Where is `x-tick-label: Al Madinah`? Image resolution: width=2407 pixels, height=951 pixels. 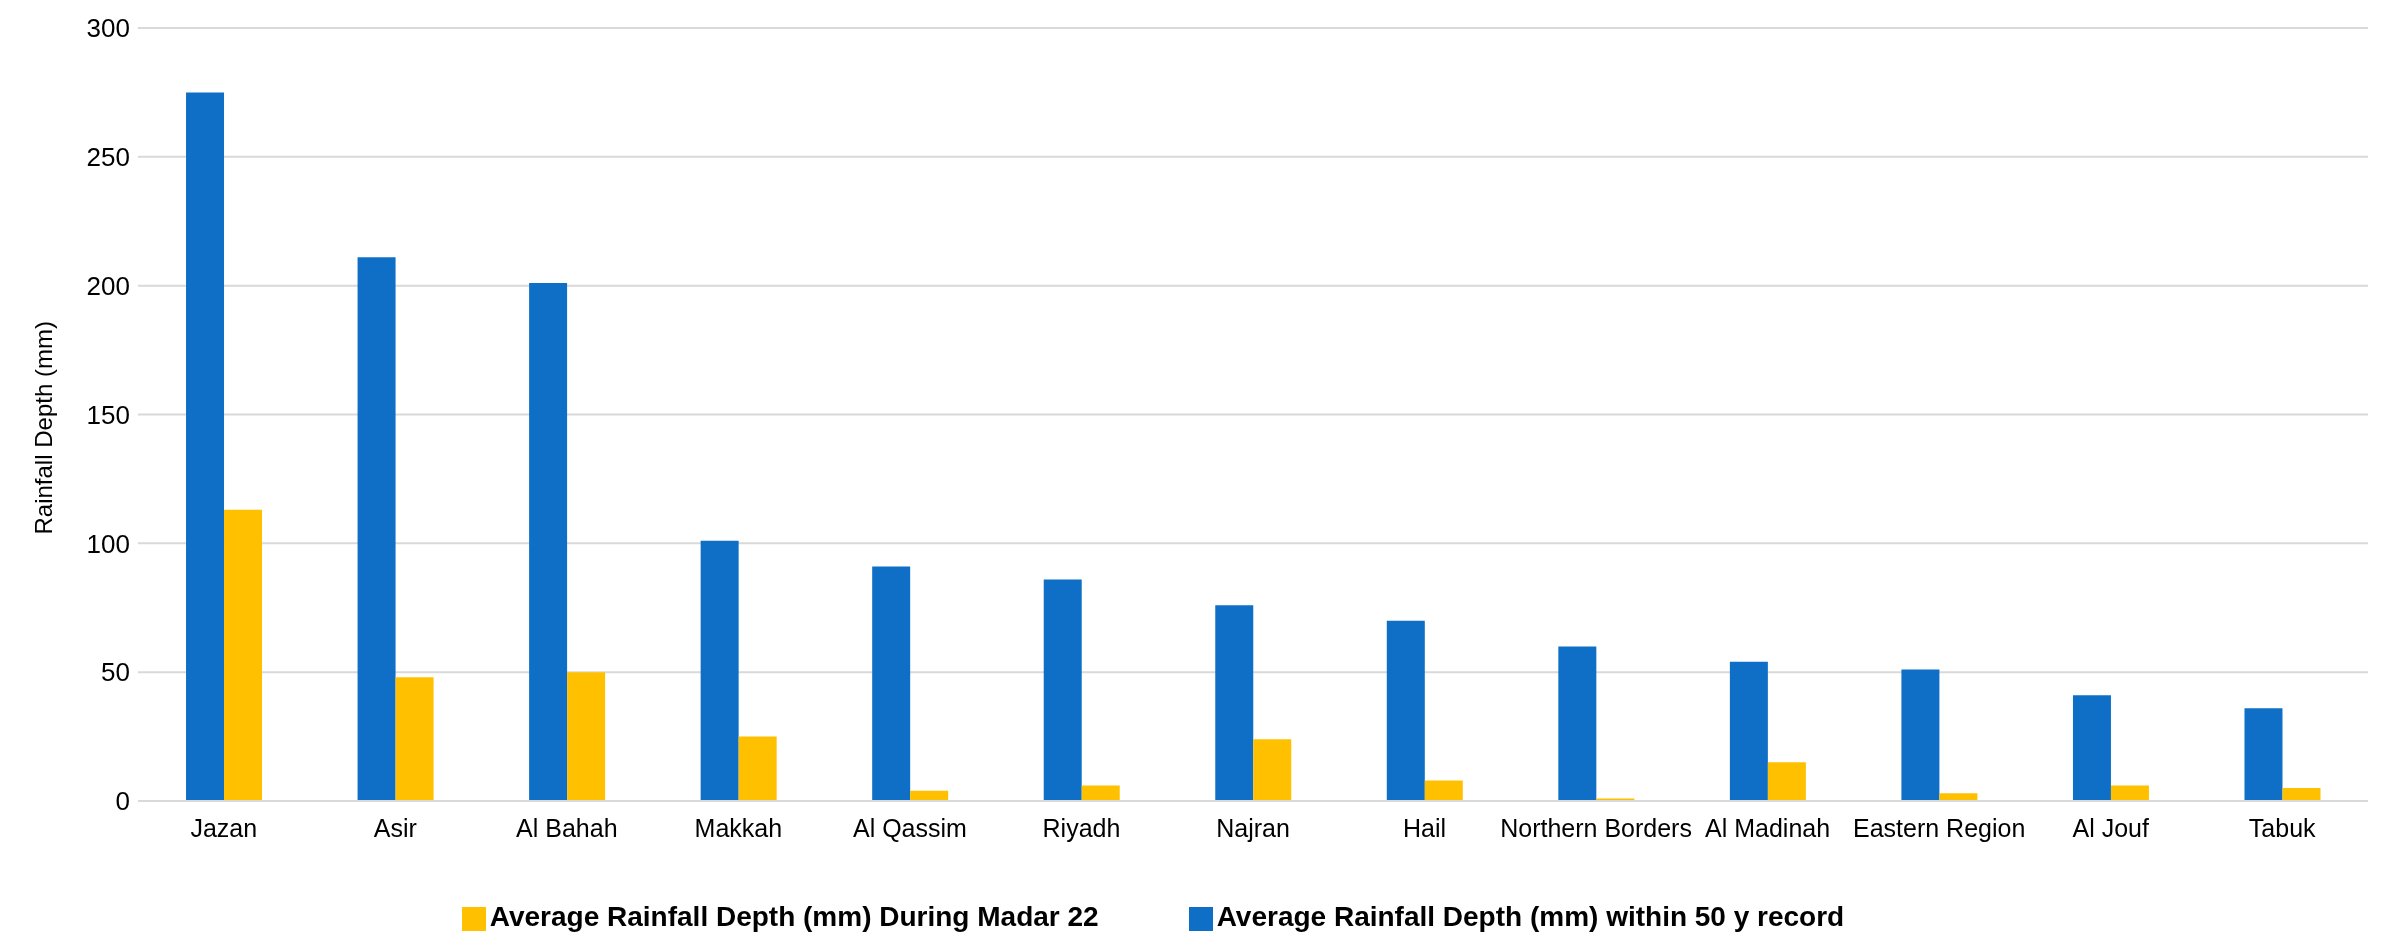
x-tick-label: Al Madinah is located at coordinates (1768, 827).